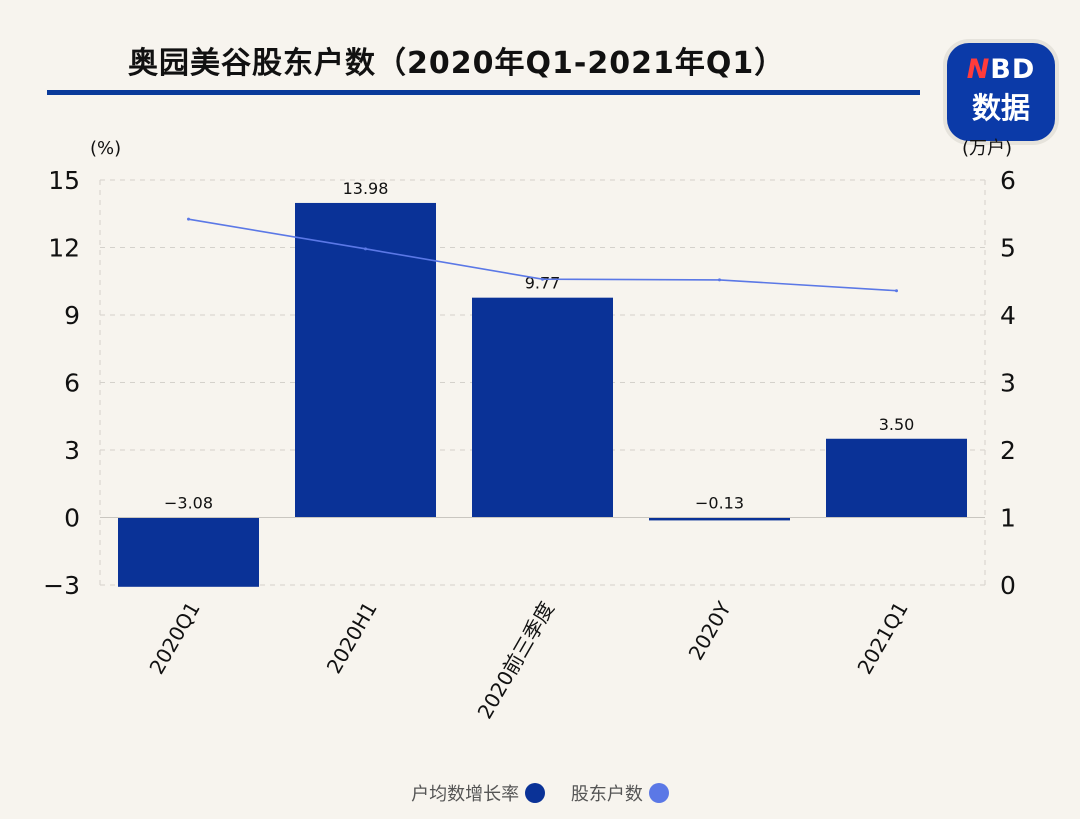  What do you see at coordinates (174, 638) in the screenshot?
I see `x-tick-label: 2020Q1` at bounding box center [174, 638].